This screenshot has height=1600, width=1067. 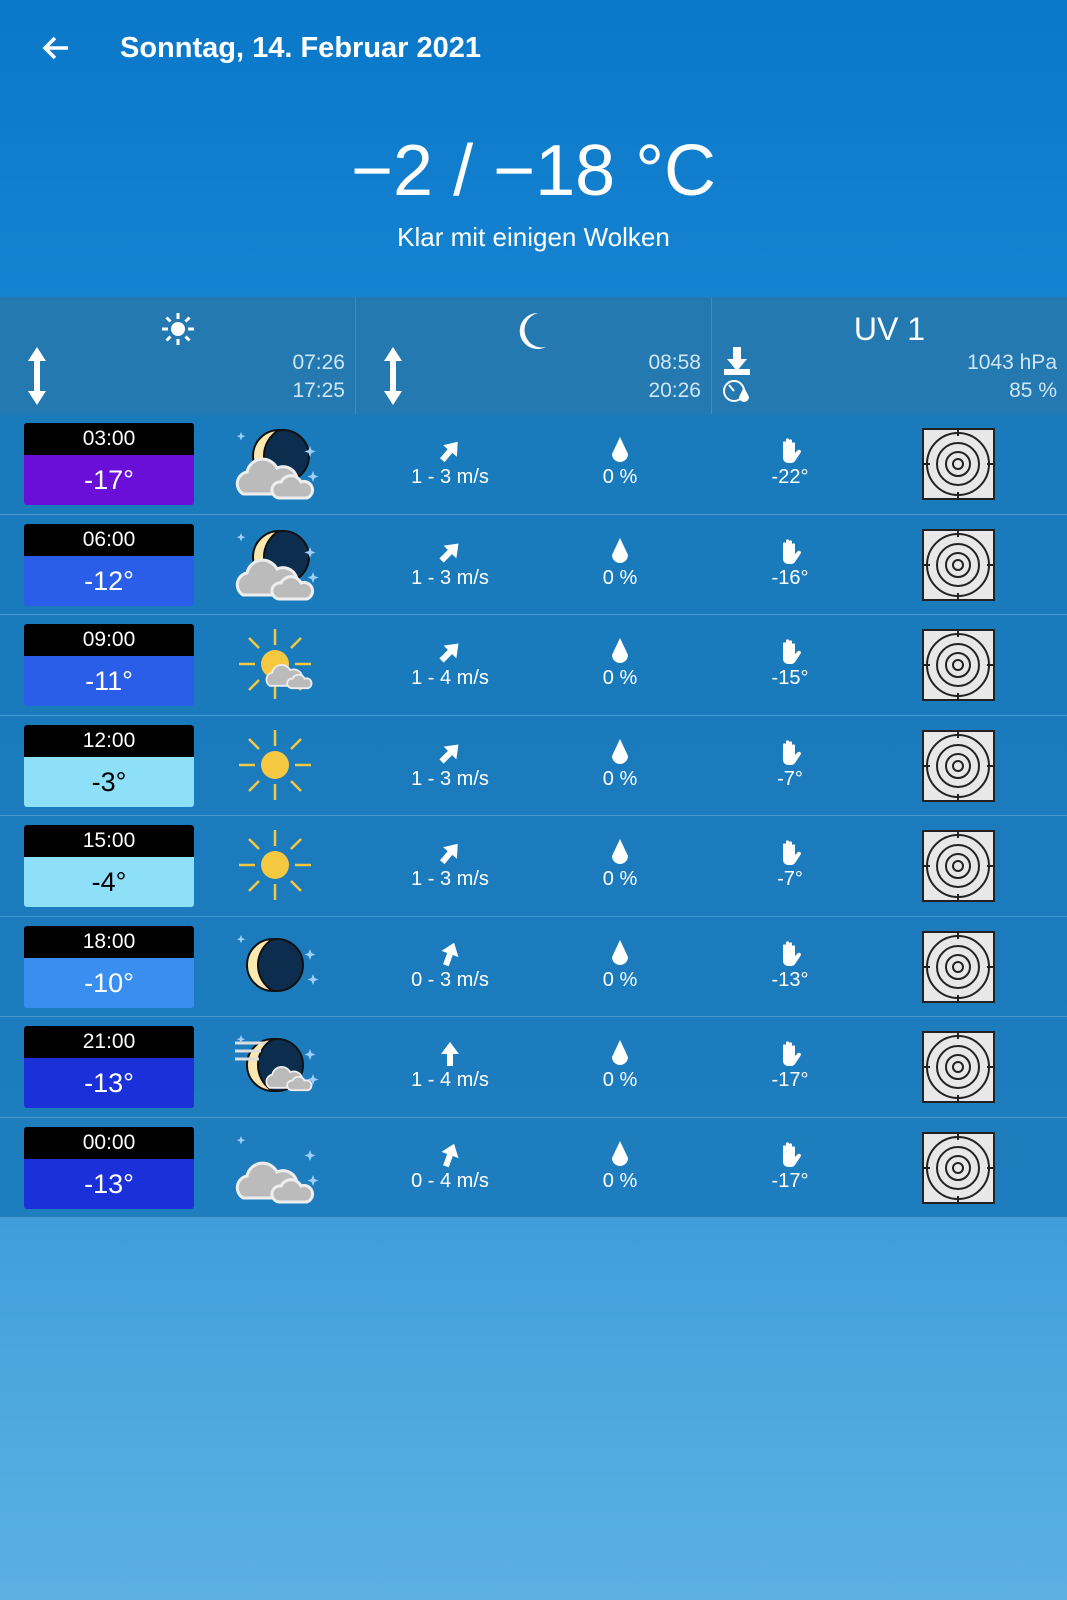 I want to click on wind: 1 - 3 m/s, so click(x=450, y=563).